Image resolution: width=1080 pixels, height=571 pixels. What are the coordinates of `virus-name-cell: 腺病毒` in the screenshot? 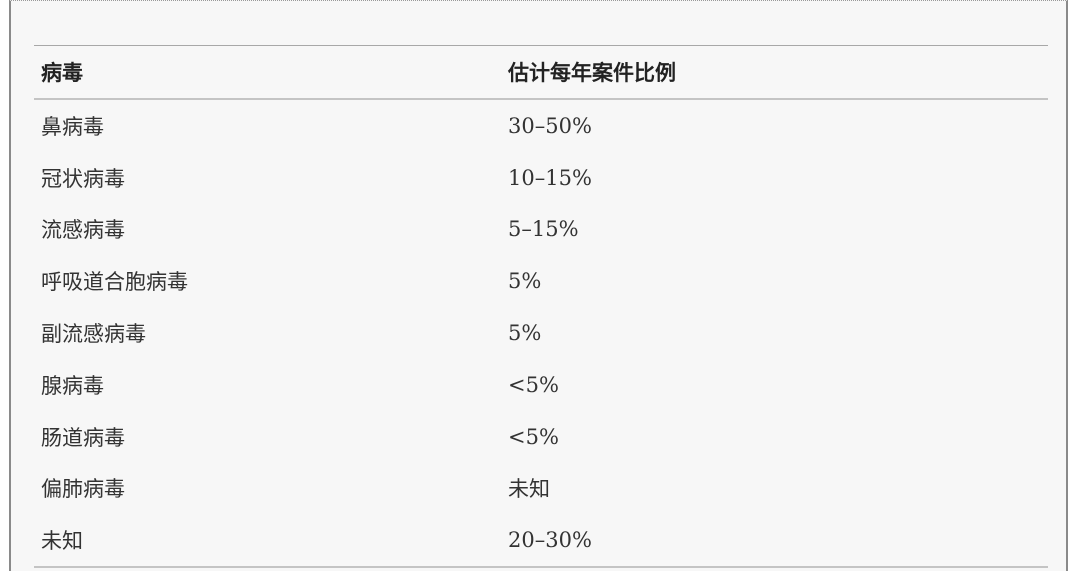 It's located at (72, 385).